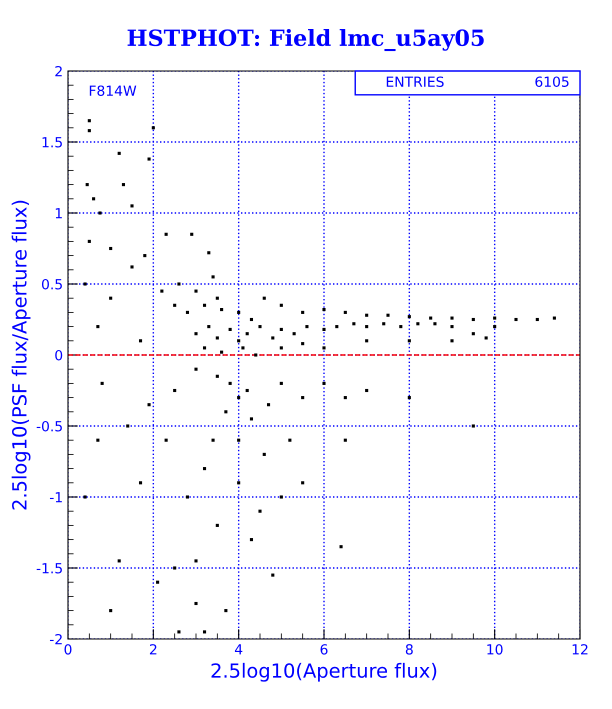  Describe the element at coordinates (324, 649) in the screenshot. I see `x-tick-label: 6` at that location.